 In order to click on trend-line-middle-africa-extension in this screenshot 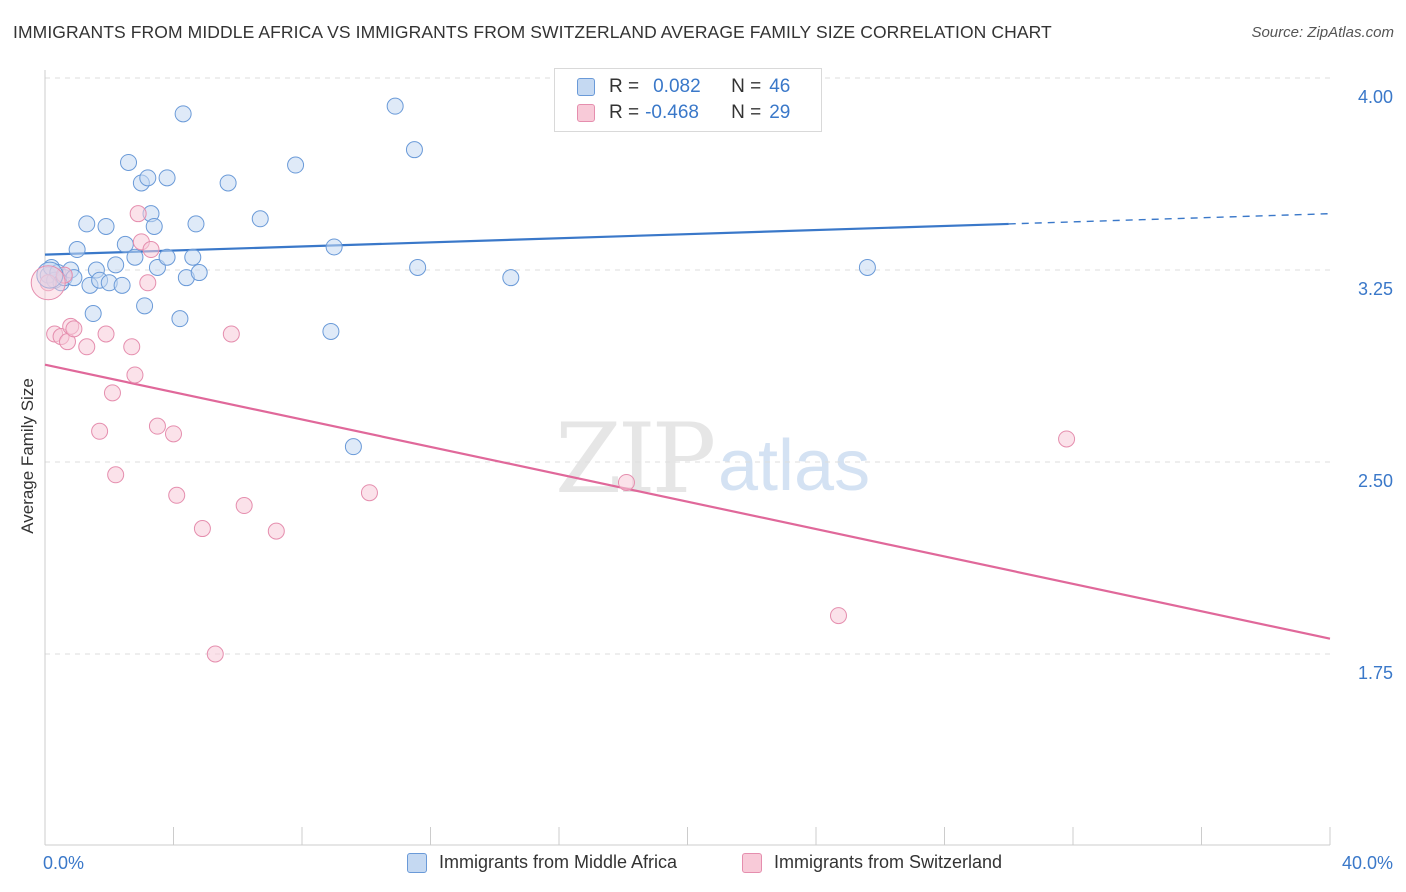, I will do `click(1169, 218)`.